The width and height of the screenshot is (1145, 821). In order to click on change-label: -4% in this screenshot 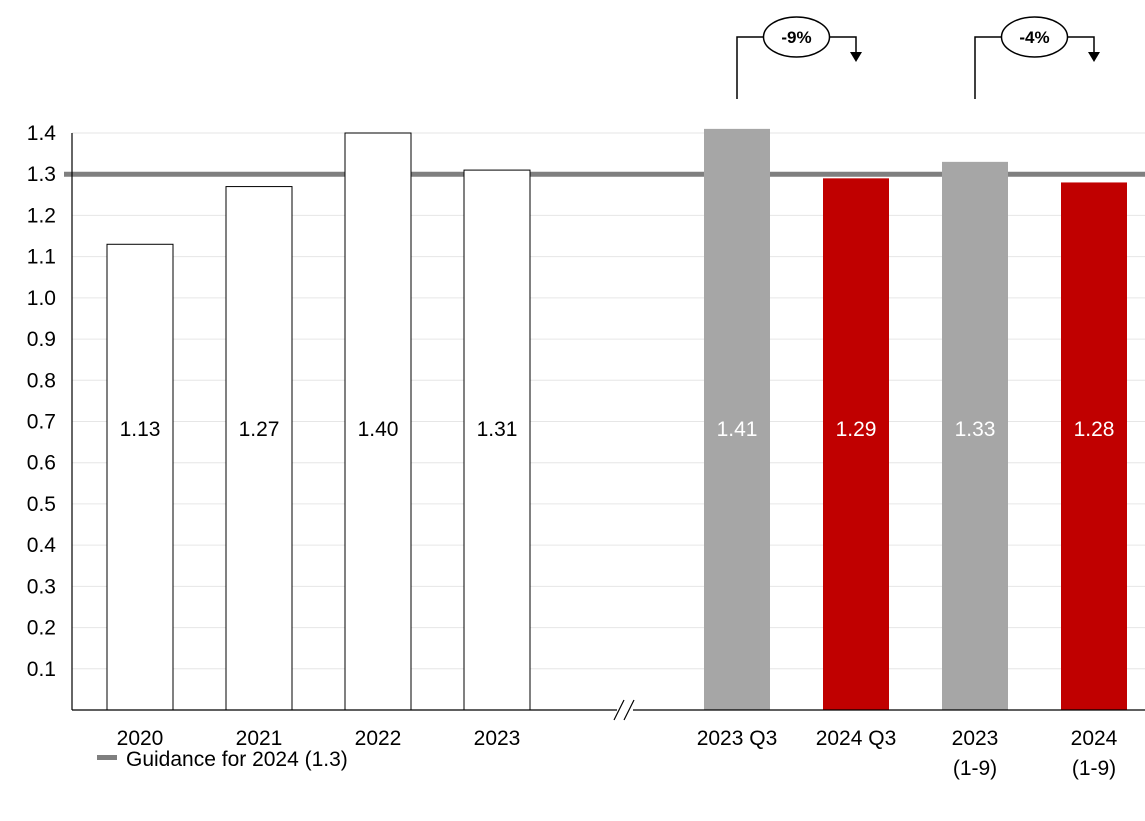, I will do `click(1034, 37)`.